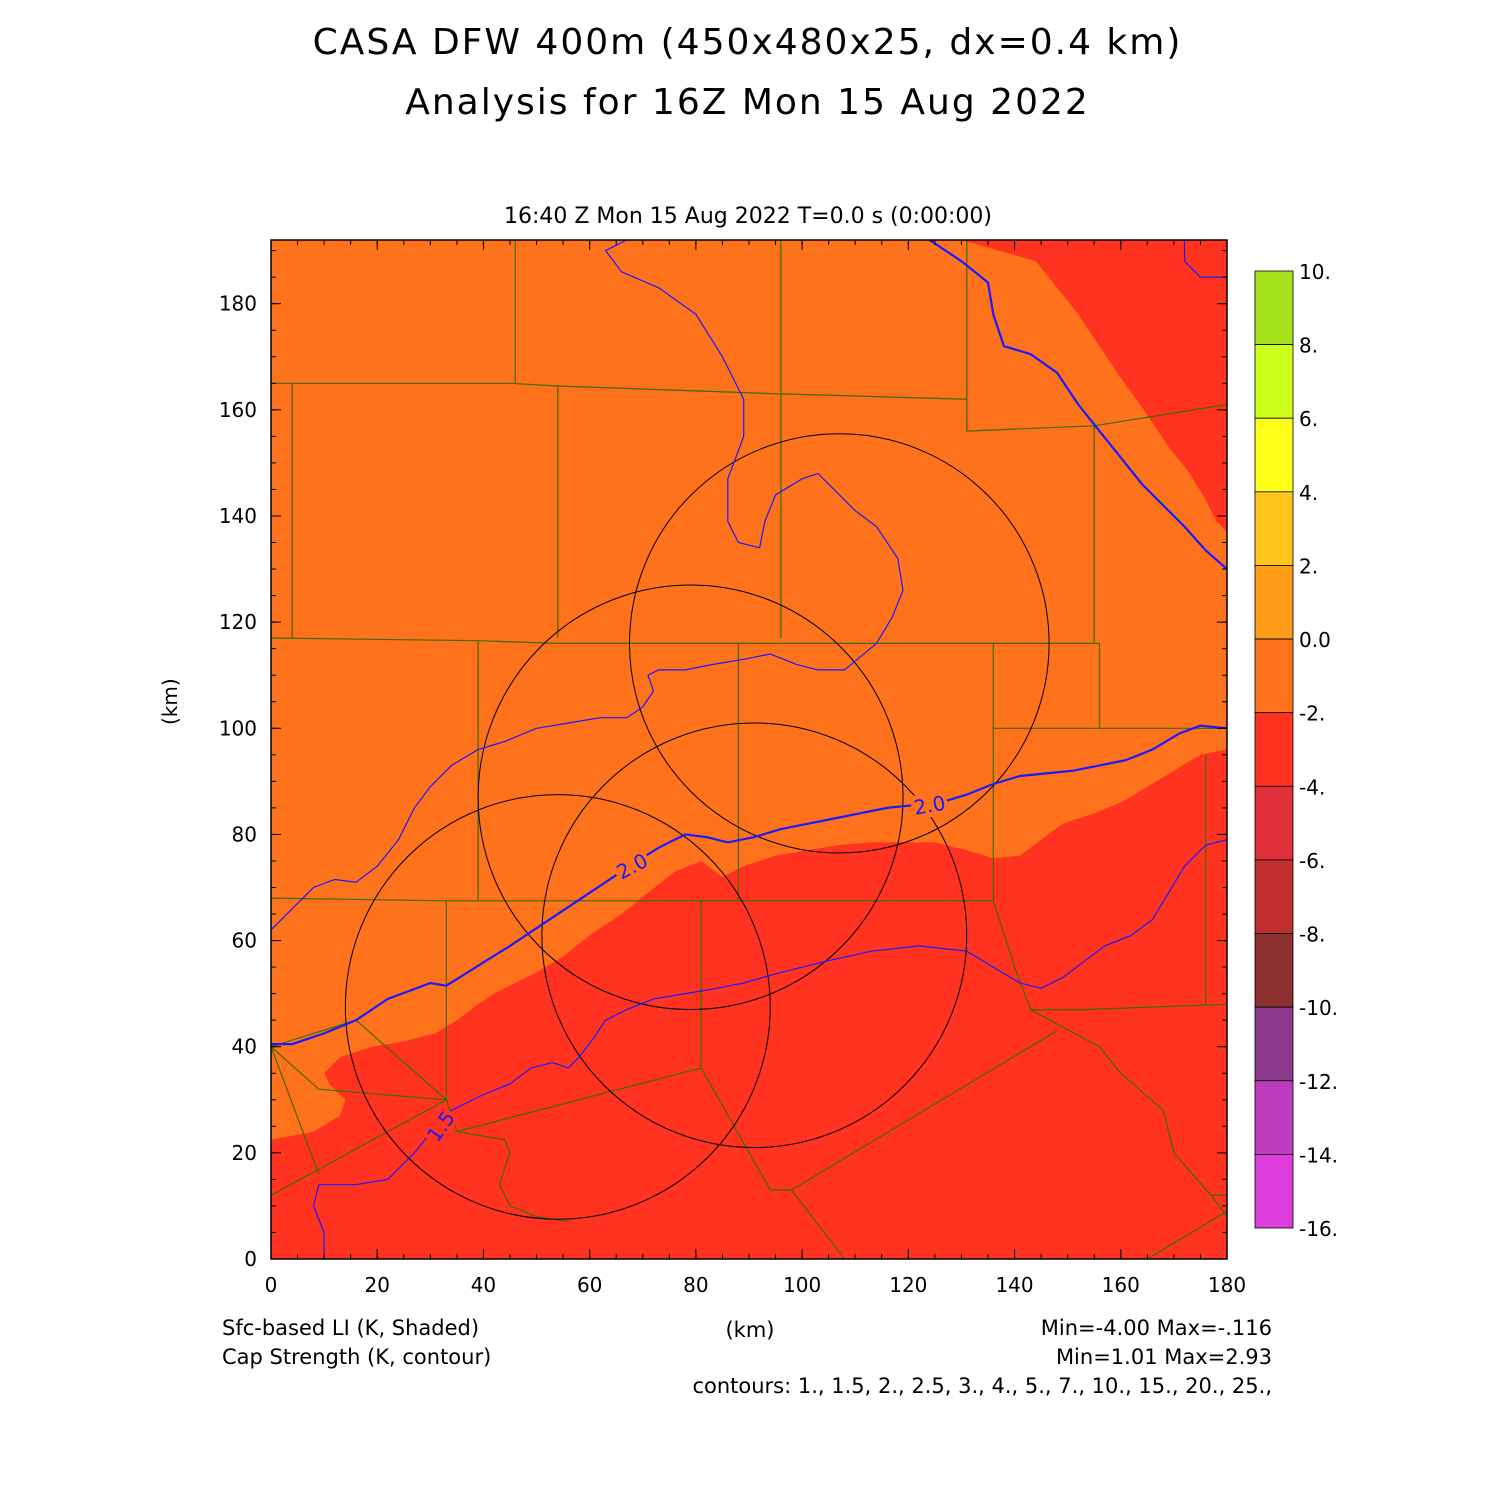  I want to click on colorbar-label: -10., so click(1318, 1008).